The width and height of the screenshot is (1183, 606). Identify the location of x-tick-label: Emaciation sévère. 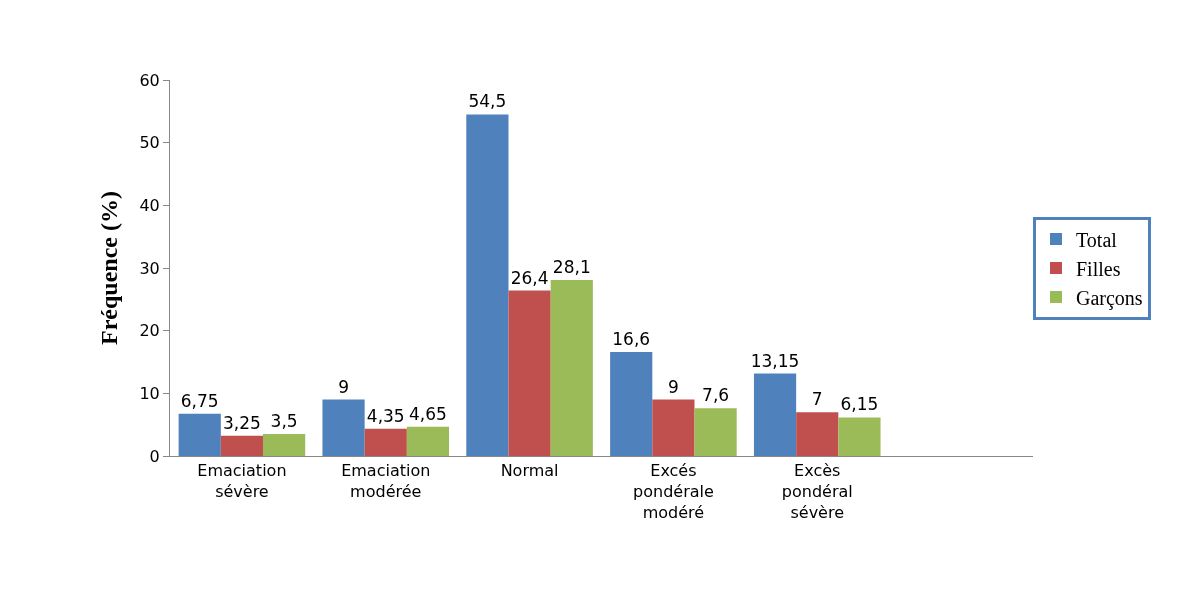
(242, 481).